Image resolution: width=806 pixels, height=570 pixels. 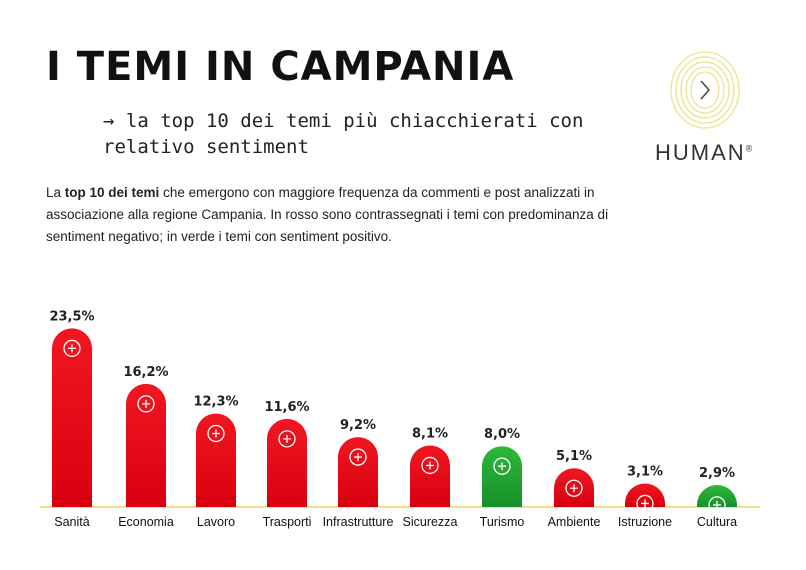 What do you see at coordinates (645, 471) in the screenshot?
I see `value-label: 3,1%` at bounding box center [645, 471].